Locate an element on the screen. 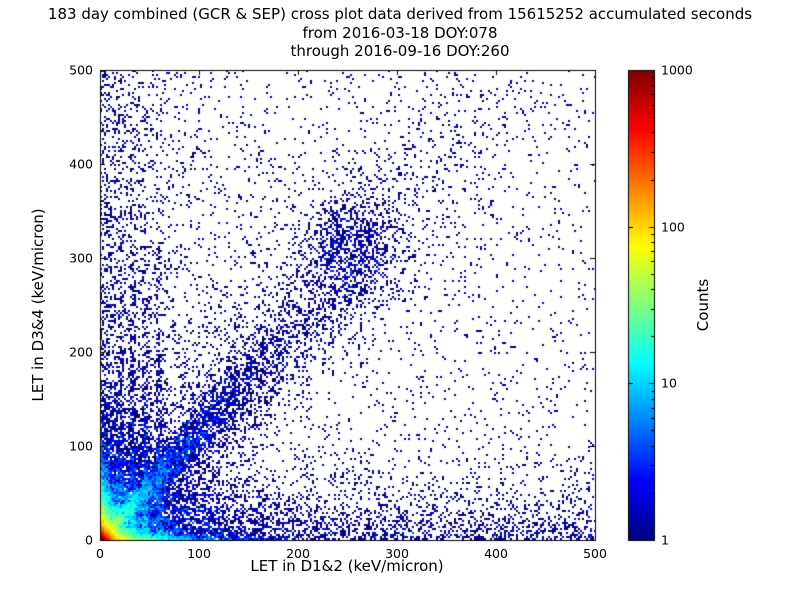  colorbar-tick-label: 10 is located at coordinates (669, 383).